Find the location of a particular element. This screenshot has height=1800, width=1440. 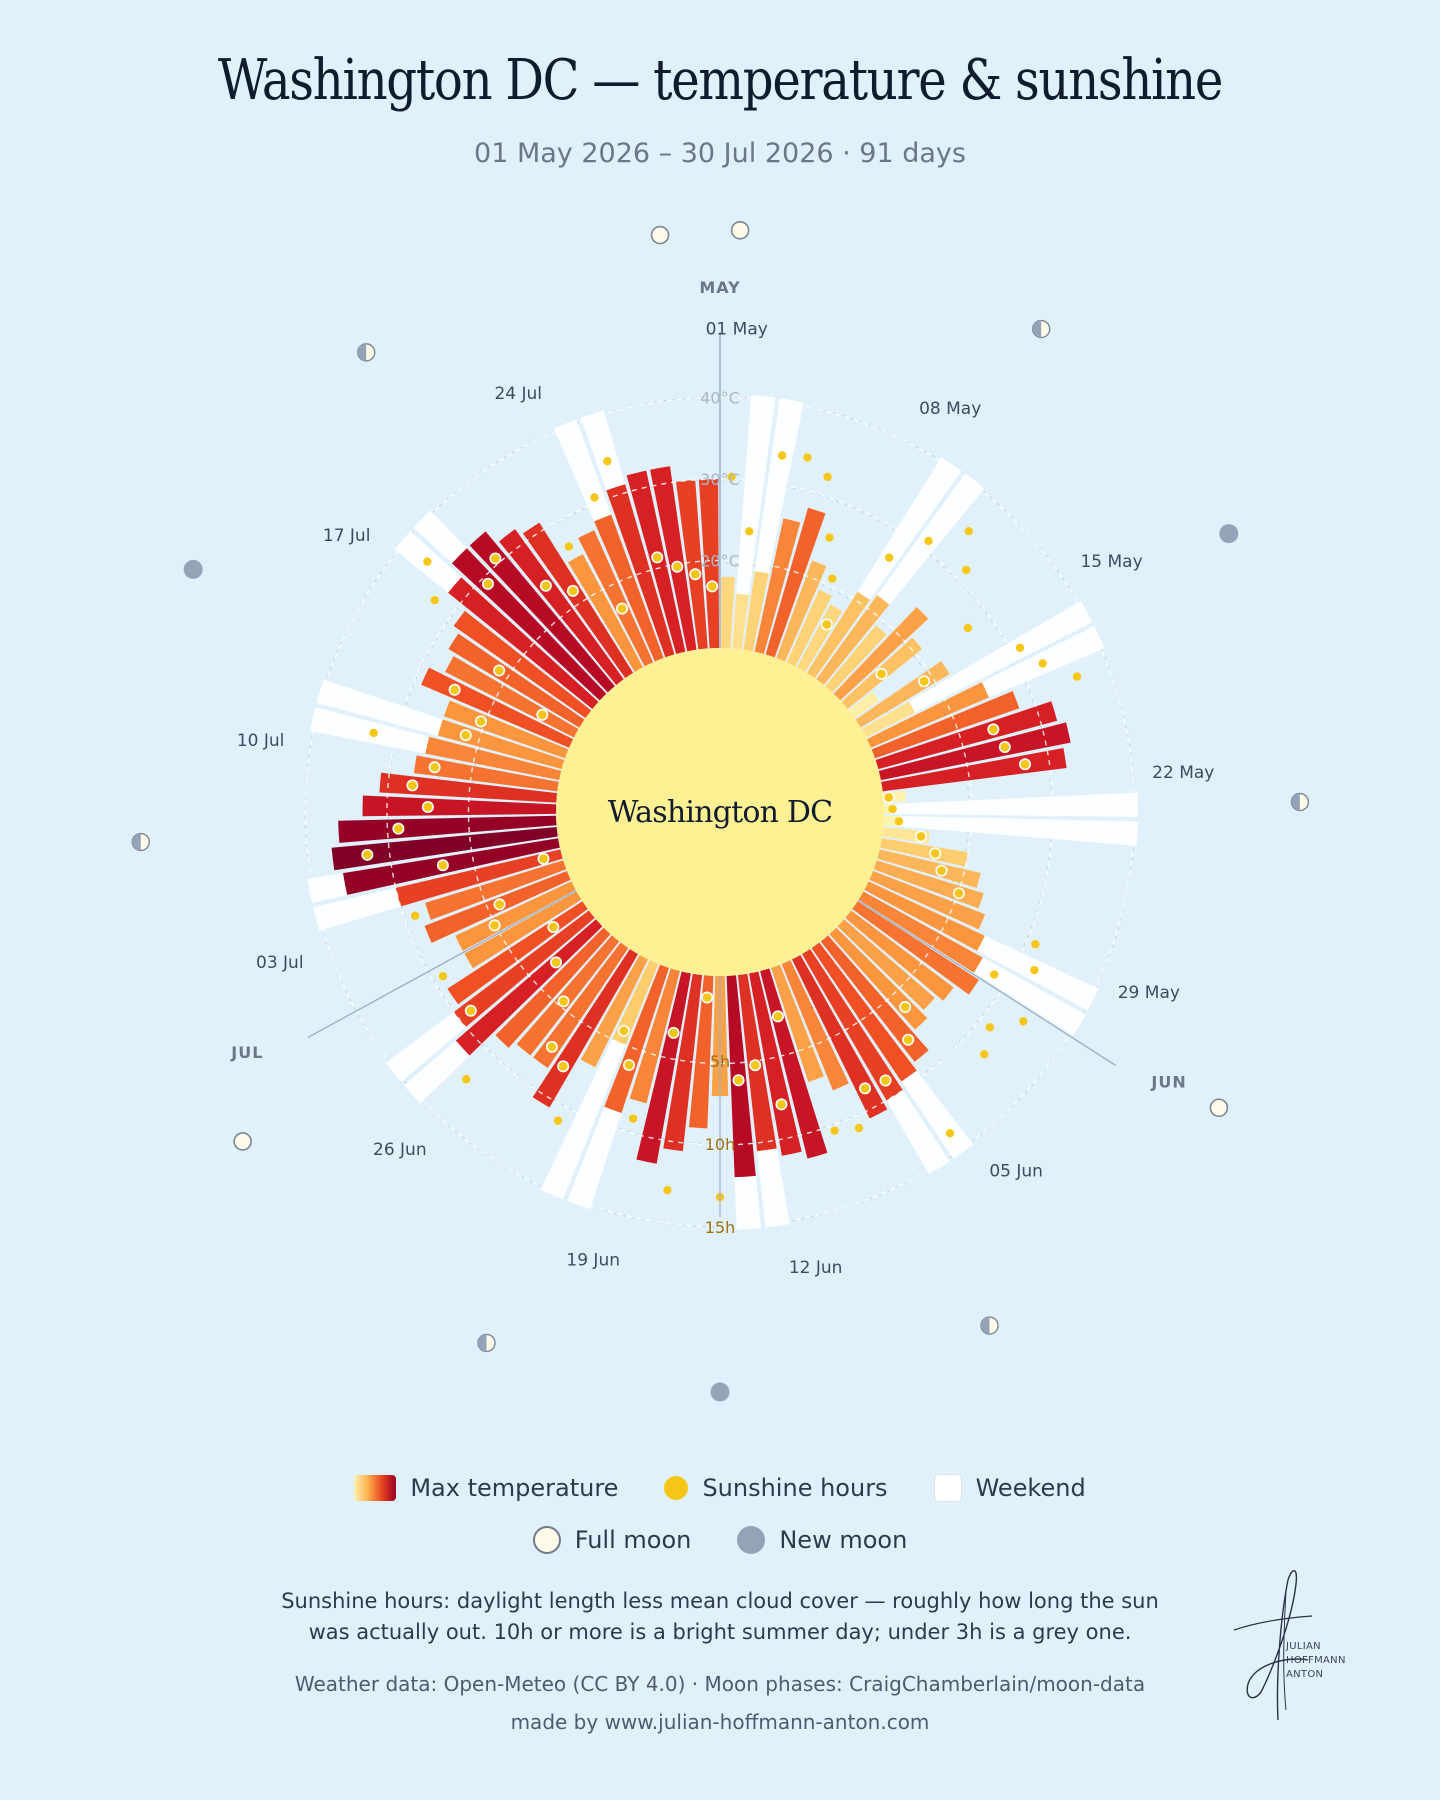

page-title: Washington DC — temperature & sunshine is located at coordinates (720, 80).